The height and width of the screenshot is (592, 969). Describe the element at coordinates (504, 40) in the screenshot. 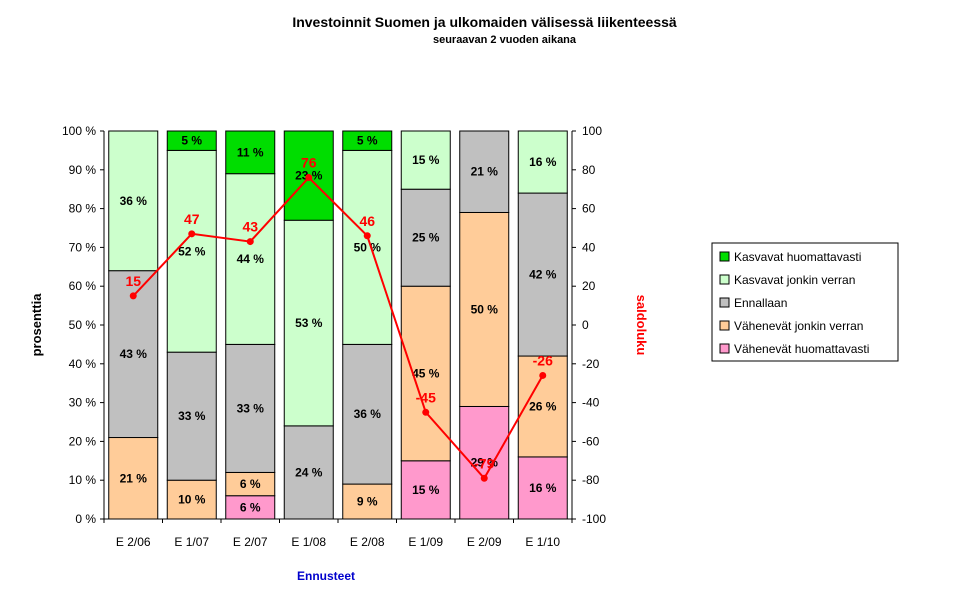

I see `chart-subtitle: seuraavan 2 vuoden aikana` at that location.